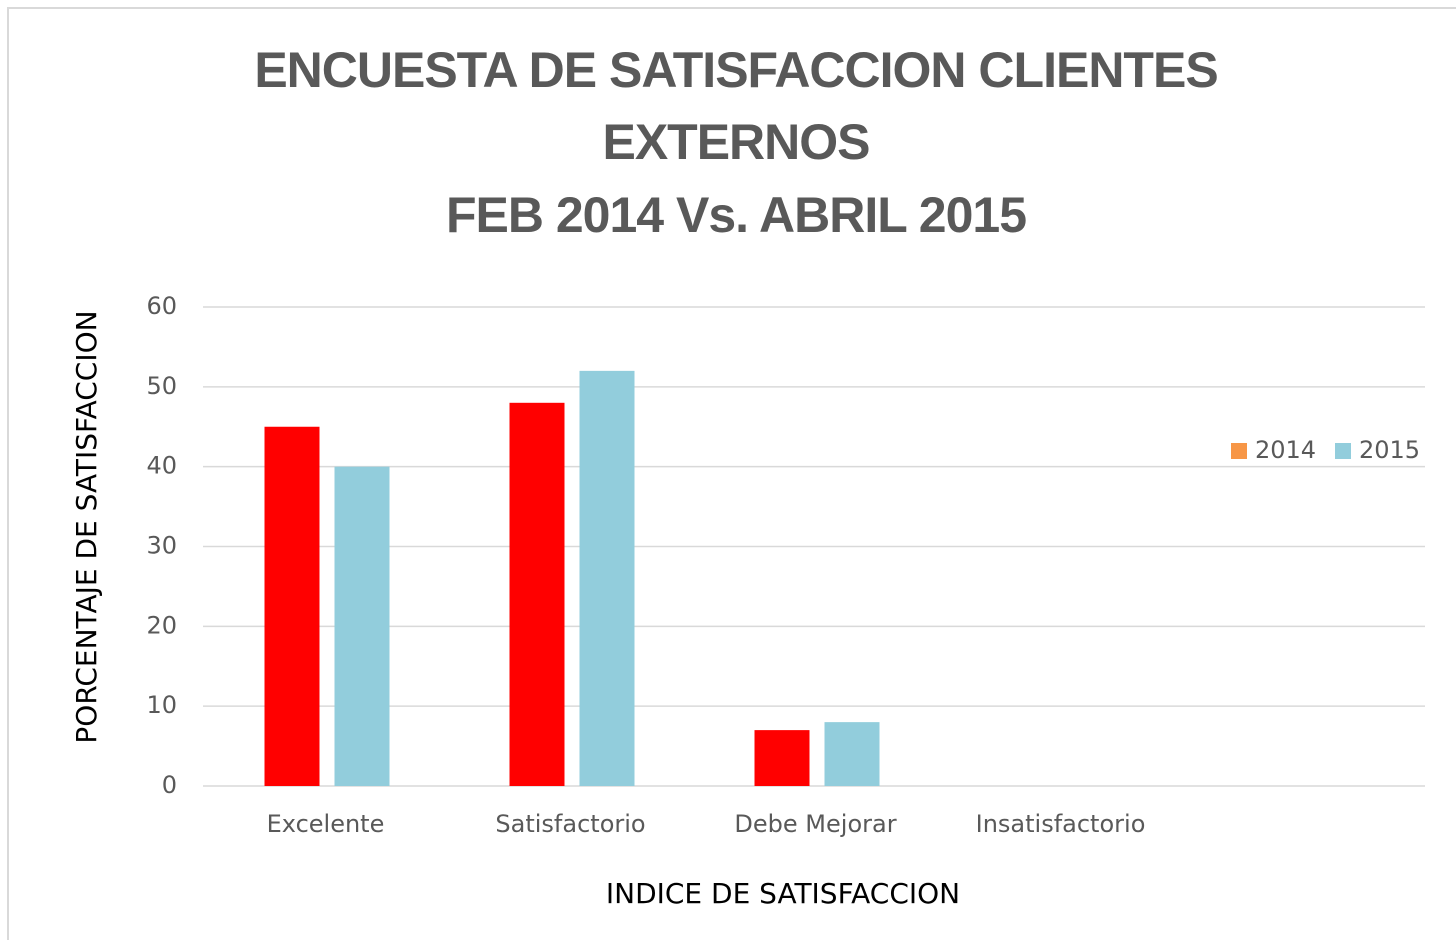  I want to click on x-tick-label: Debe Mejorar, so click(815, 824).